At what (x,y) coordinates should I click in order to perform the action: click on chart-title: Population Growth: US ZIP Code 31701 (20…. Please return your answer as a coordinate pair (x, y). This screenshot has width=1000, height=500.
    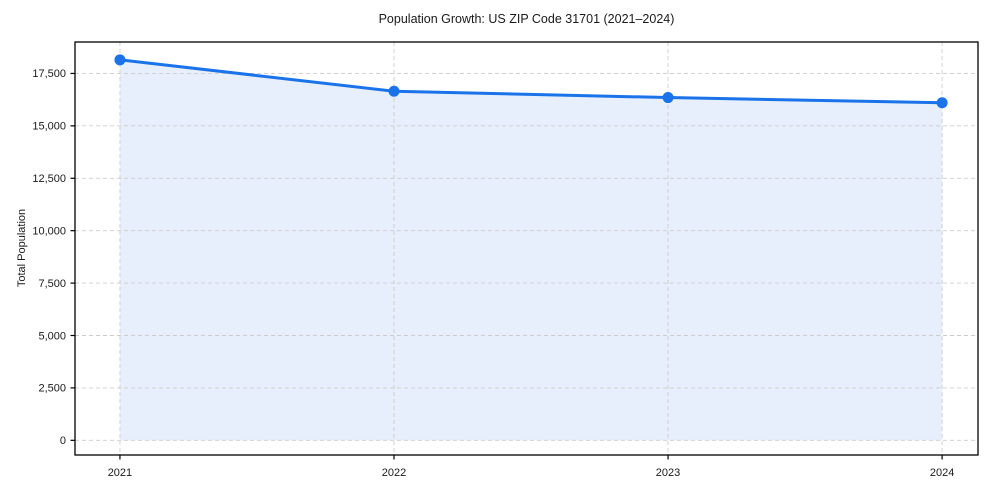
    Looking at the image, I should click on (526, 19).